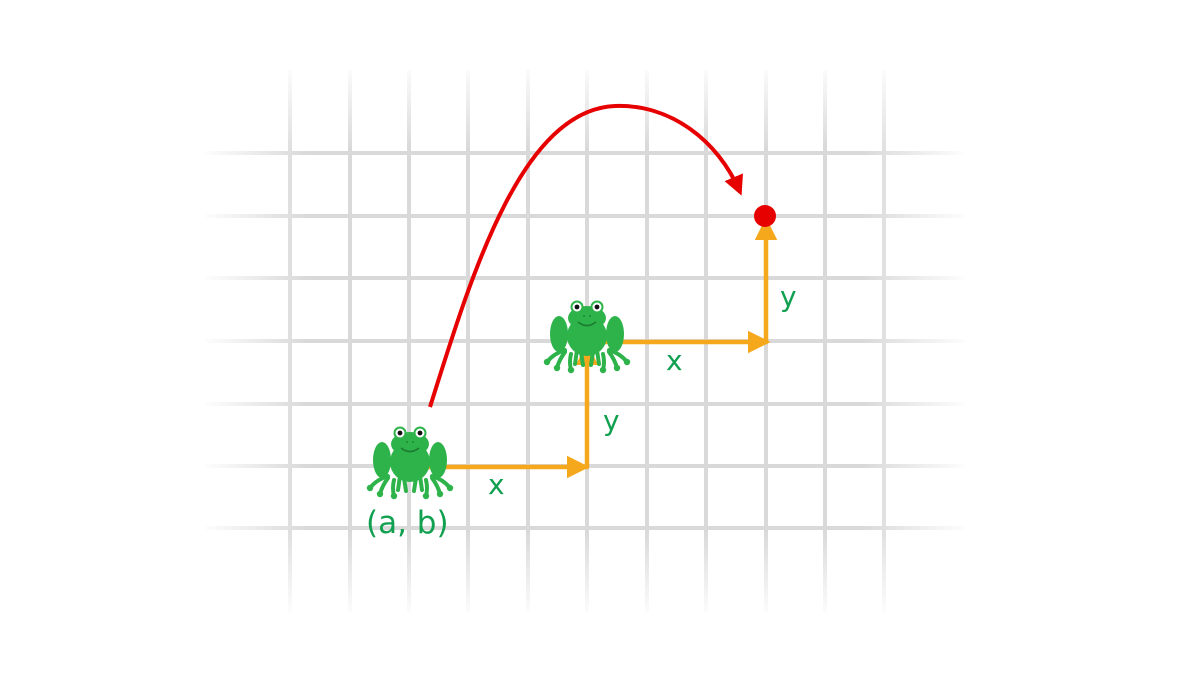 The image size is (1200, 675). I want to click on origin-label: (a, b), so click(407, 523).